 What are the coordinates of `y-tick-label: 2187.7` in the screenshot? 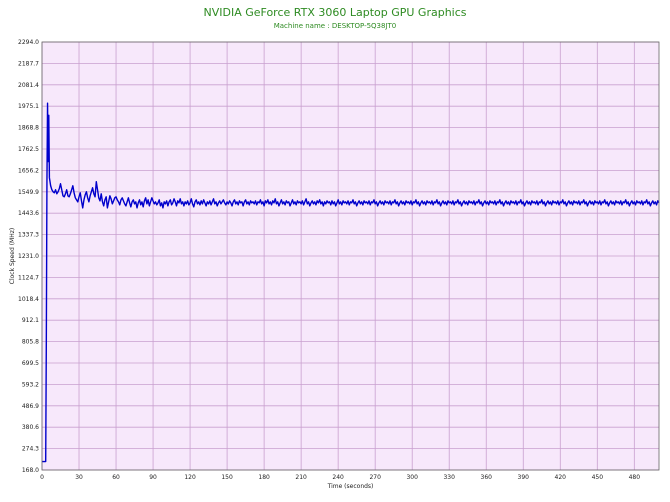 It's located at (28, 63).